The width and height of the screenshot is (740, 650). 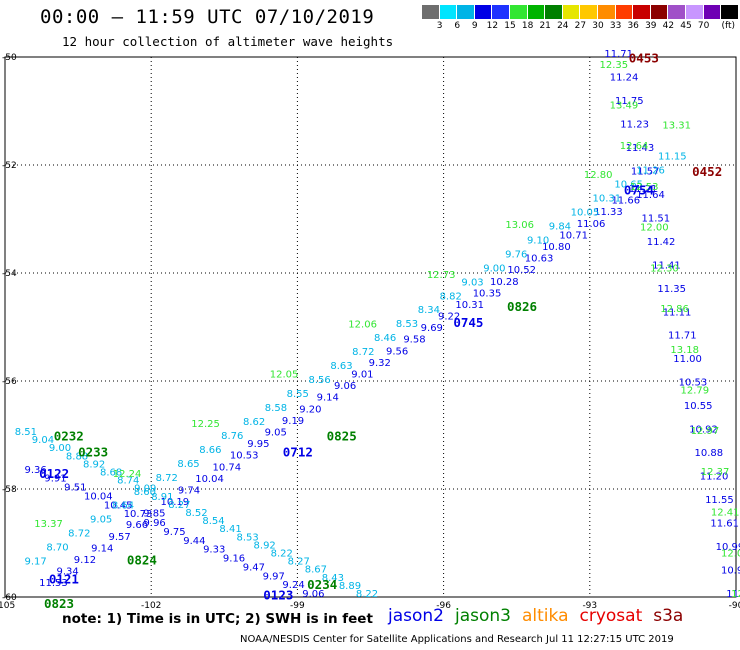 I want to click on swh-value: 9.58, so click(x=414, y=340).